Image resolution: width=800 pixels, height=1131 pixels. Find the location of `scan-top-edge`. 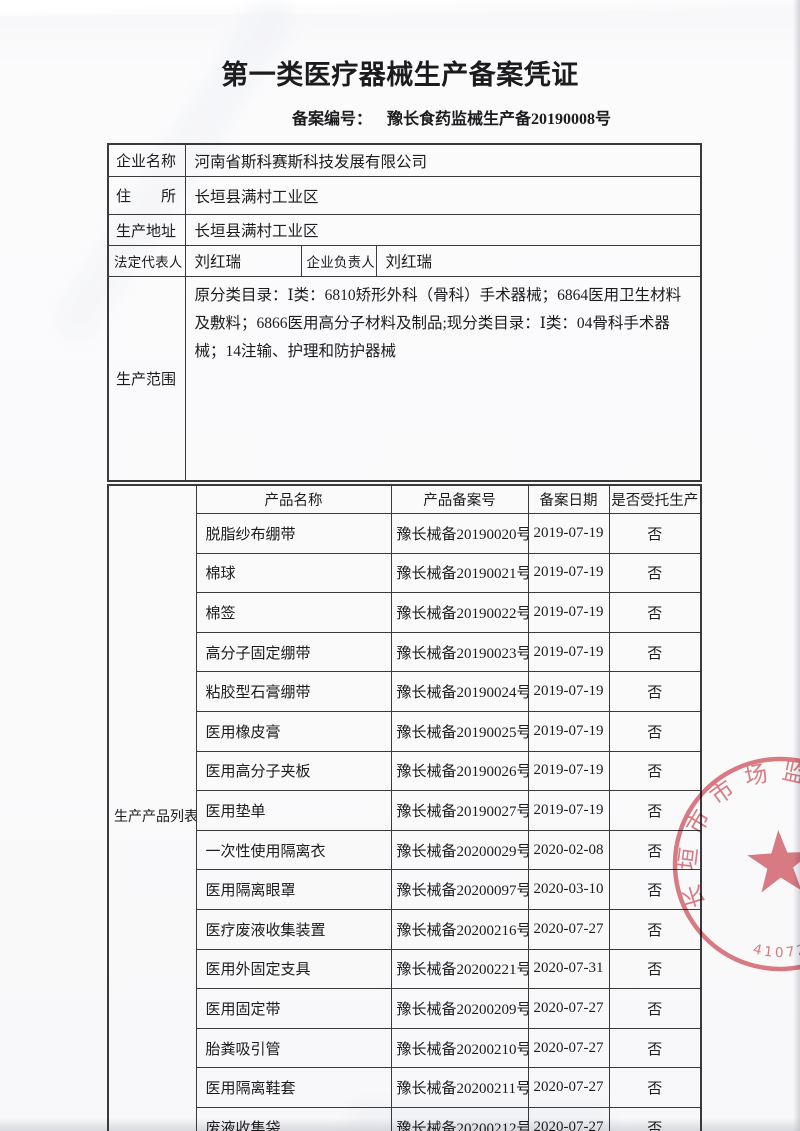

scan-top-edge is located at coordinates (400, 8).